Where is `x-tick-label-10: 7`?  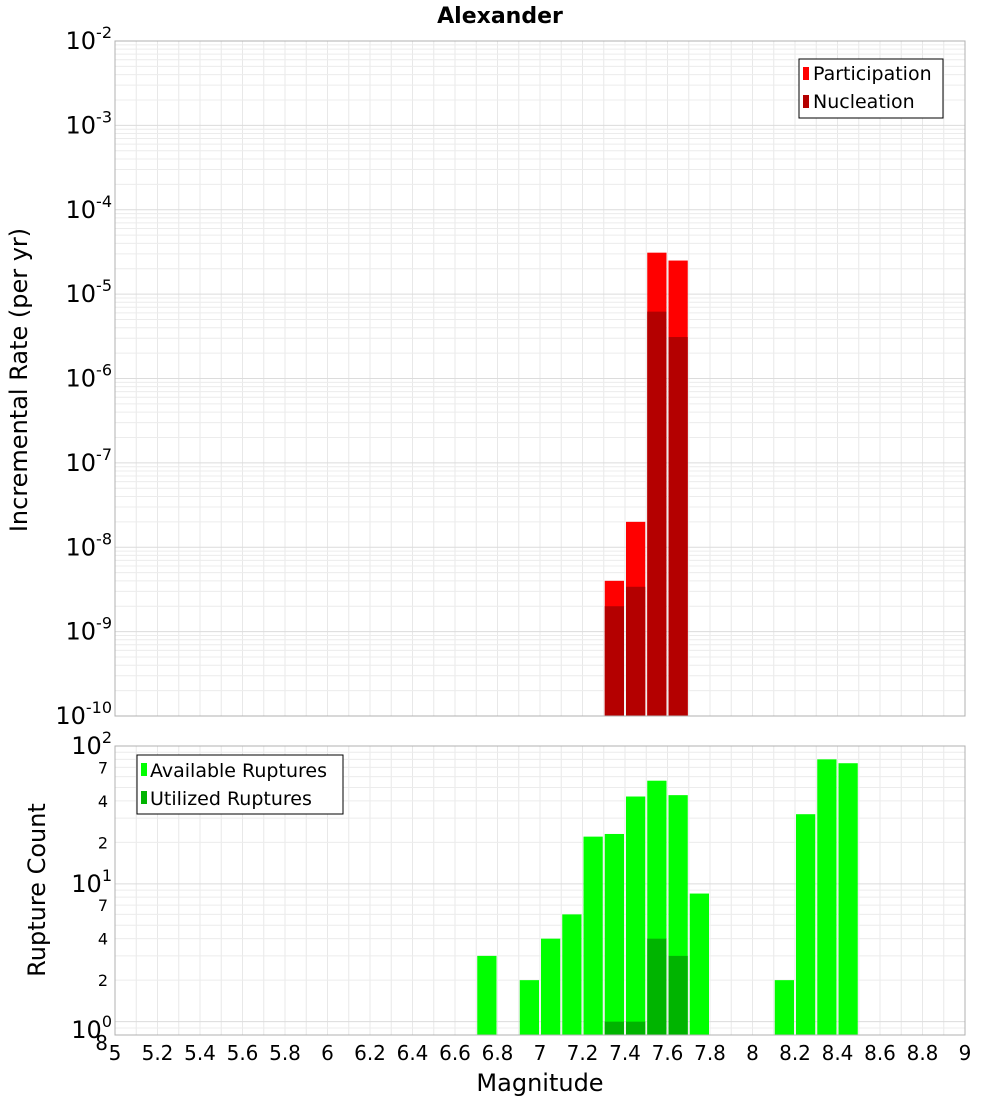
x-tick-label-10: 7 is located at coordinates (540, 1053).